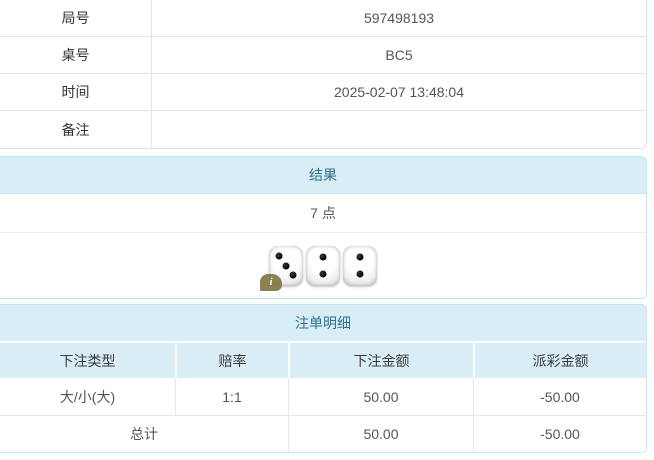 The width and height of the screenshot is (654, 460). I want to click on remark-label: 备注, so click(76, 129).